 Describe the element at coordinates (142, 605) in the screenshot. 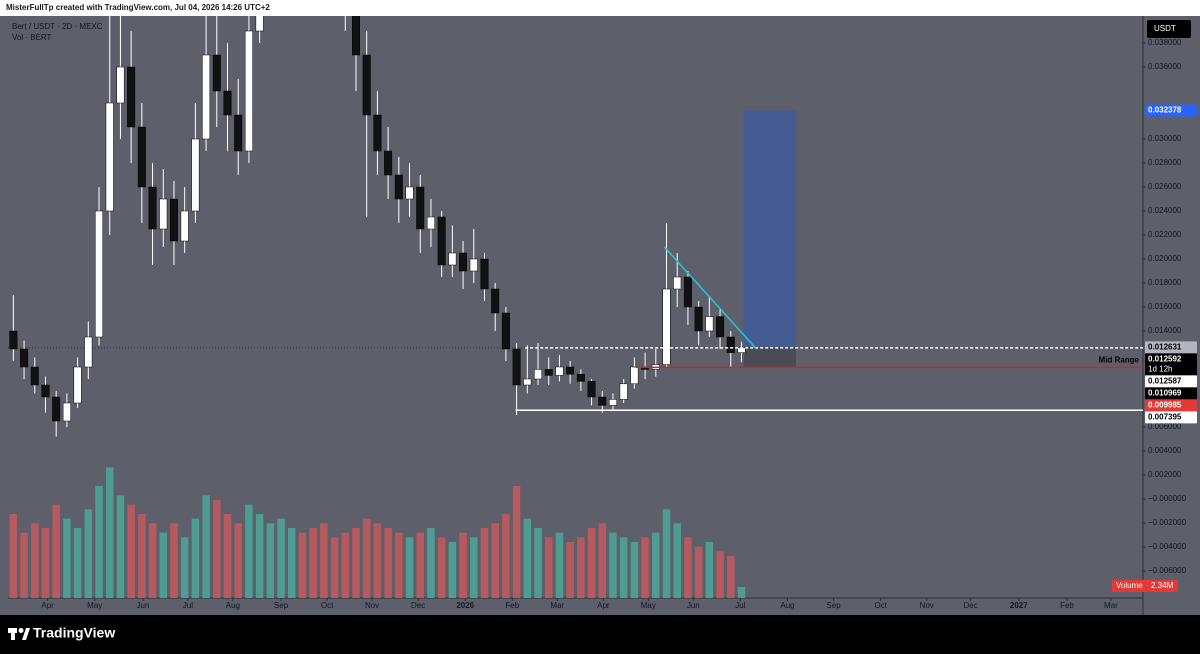

I see `x-tick-label: Jun` at that location.